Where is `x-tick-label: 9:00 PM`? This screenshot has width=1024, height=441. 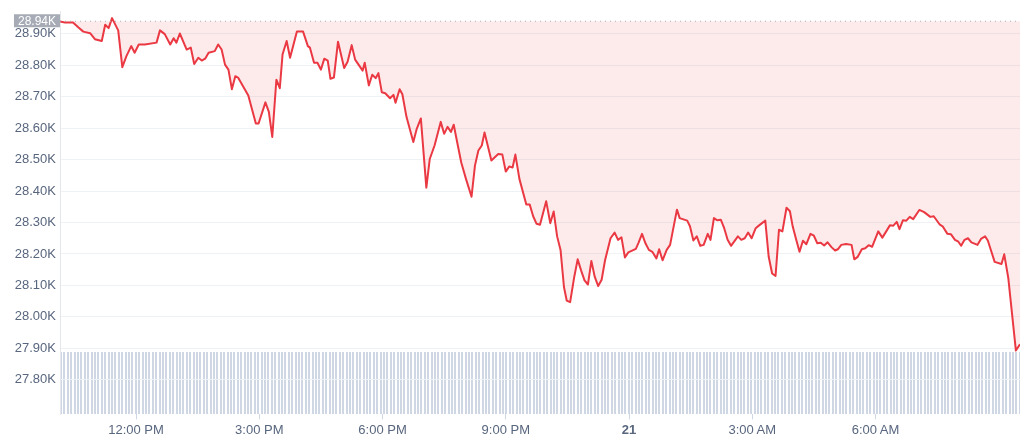 x-tick-label: 9:00 PM is located at coordinates (505, 429).